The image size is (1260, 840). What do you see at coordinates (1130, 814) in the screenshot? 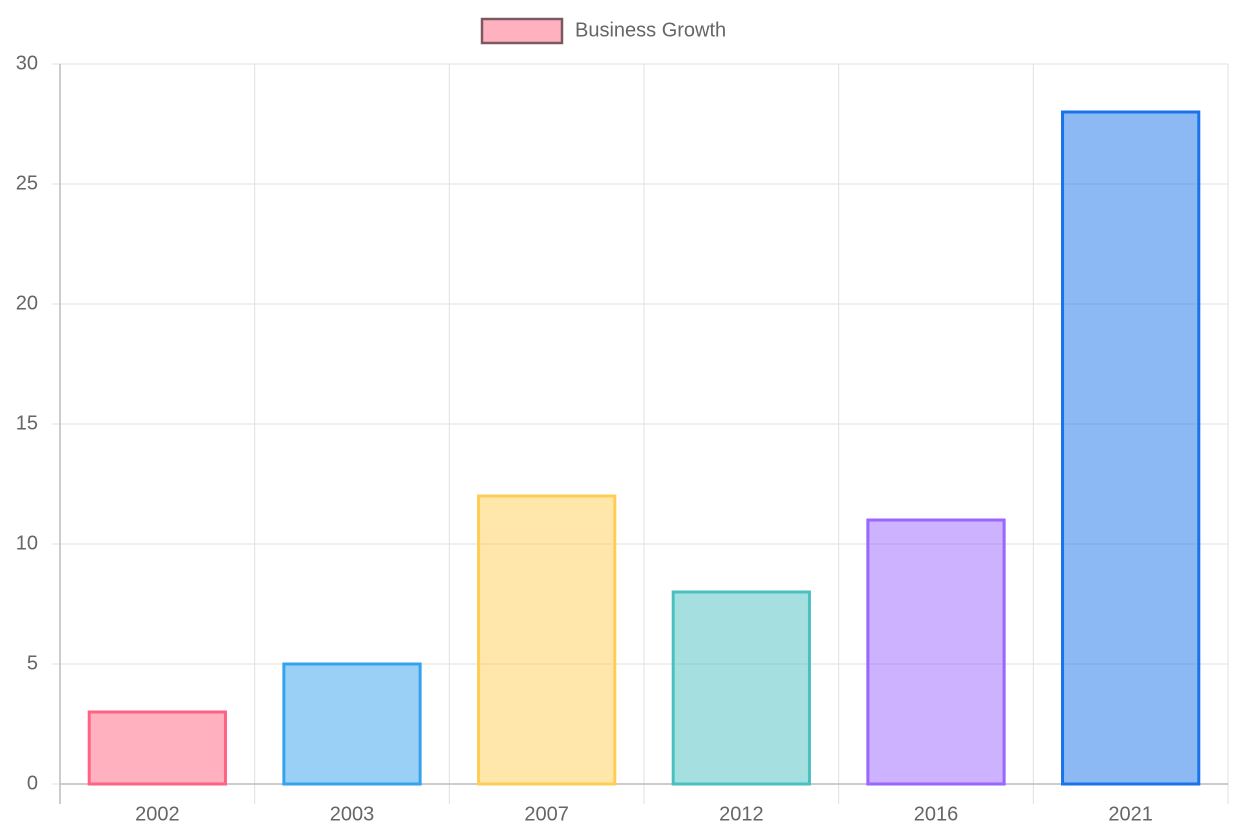
I see `x-tick-label: 2021` at bounding box center [1130, 814].